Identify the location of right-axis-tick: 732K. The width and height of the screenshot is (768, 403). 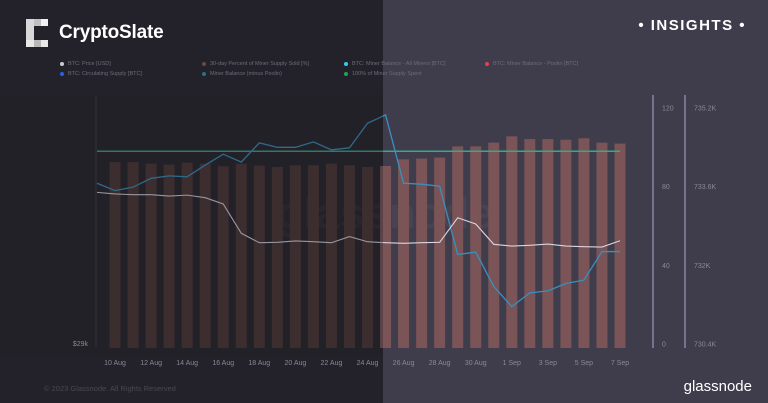
(702, 266).